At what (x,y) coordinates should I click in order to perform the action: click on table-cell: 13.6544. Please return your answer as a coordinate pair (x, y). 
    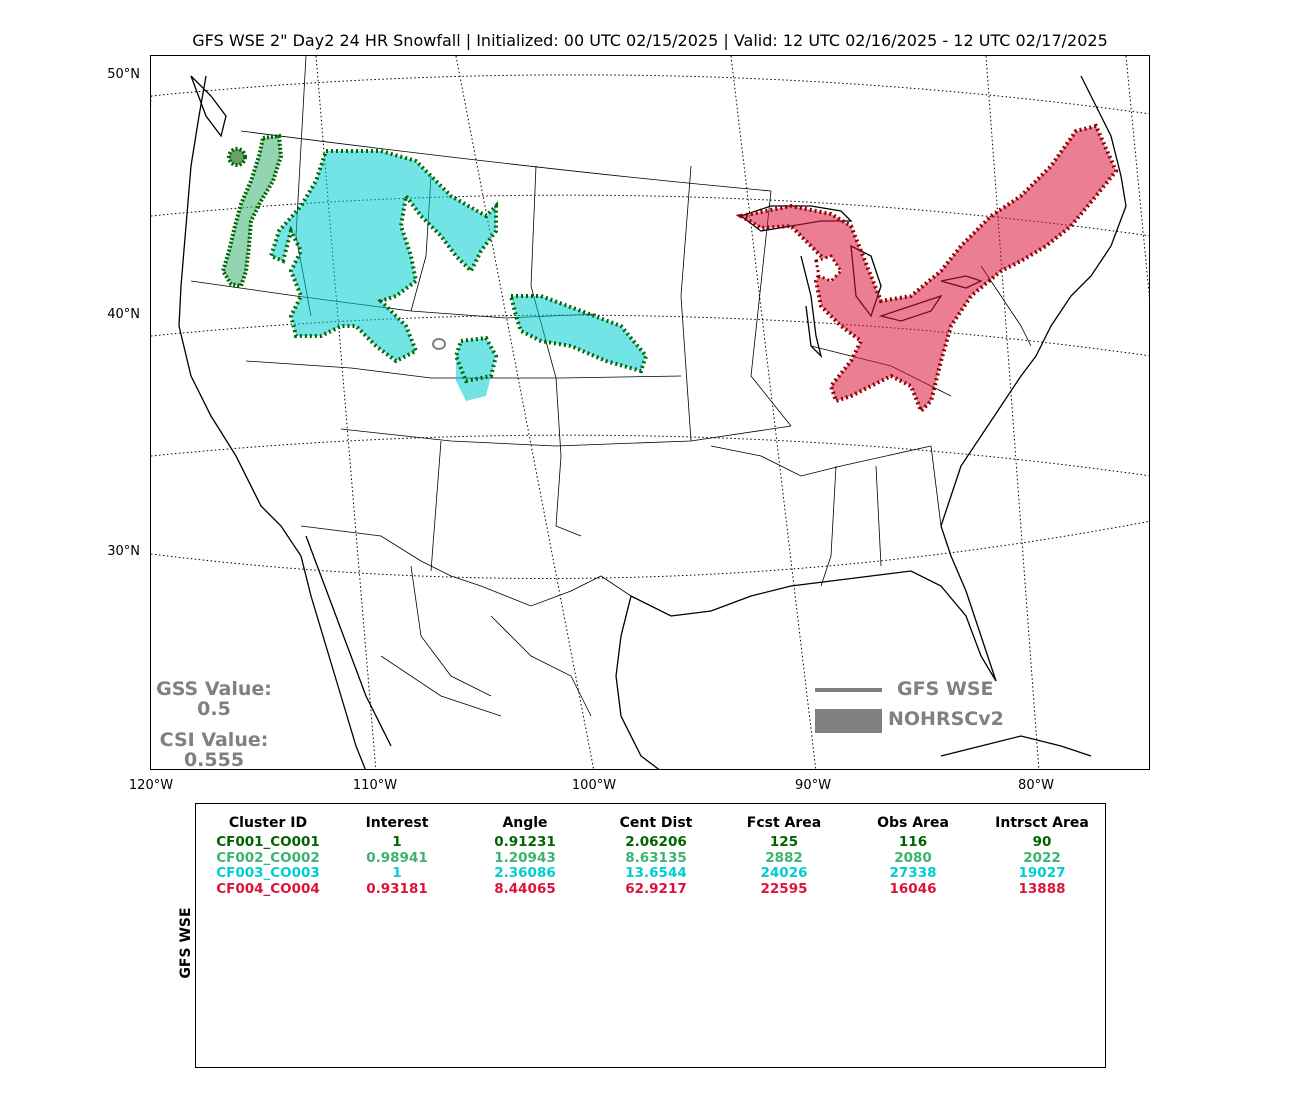
    Looking at the image, I should click on (656, 873).